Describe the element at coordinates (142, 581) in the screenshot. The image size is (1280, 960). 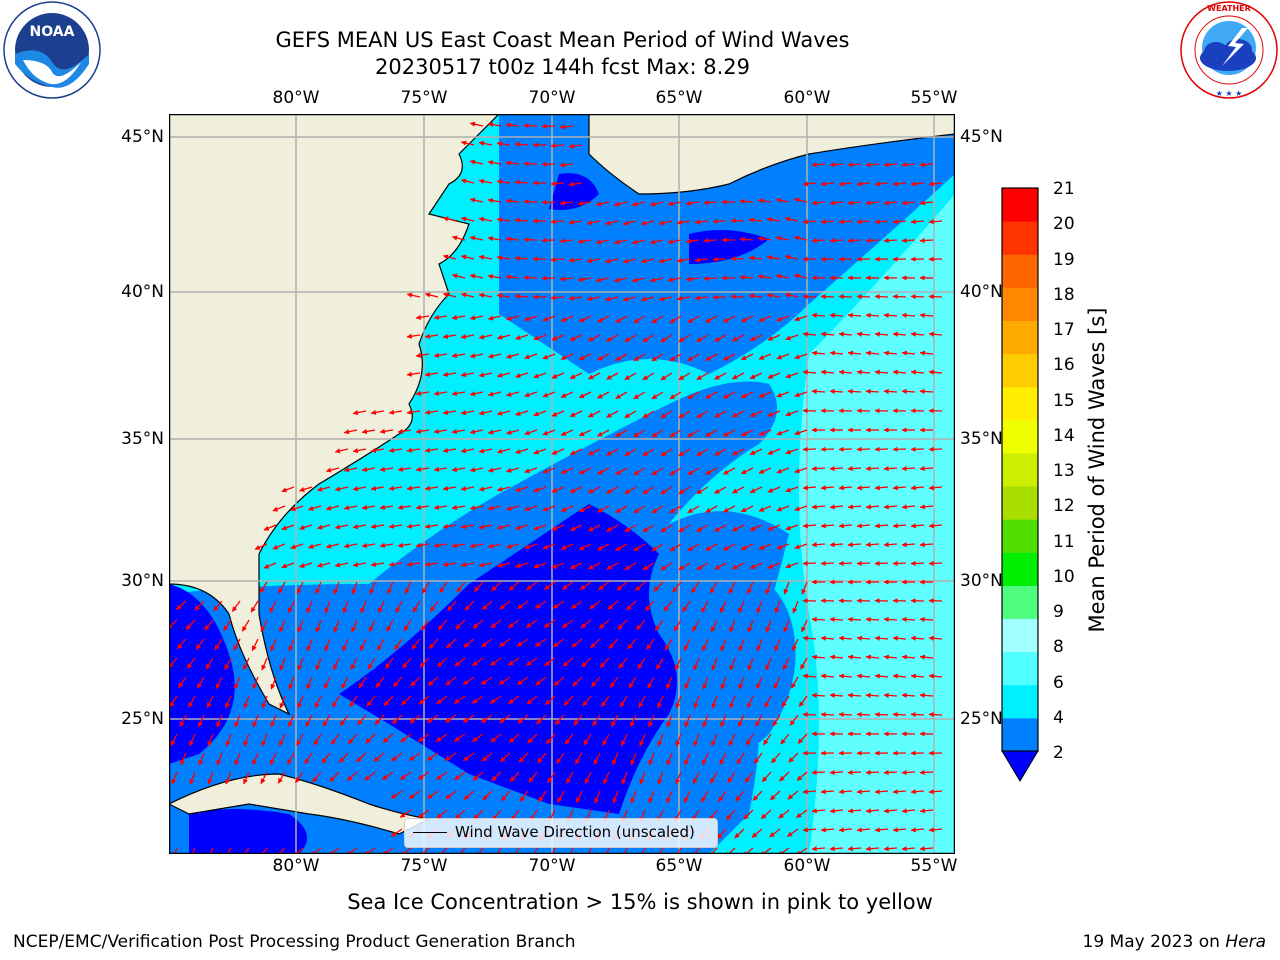
I see `lat-tick-left: 30°N` at that location.